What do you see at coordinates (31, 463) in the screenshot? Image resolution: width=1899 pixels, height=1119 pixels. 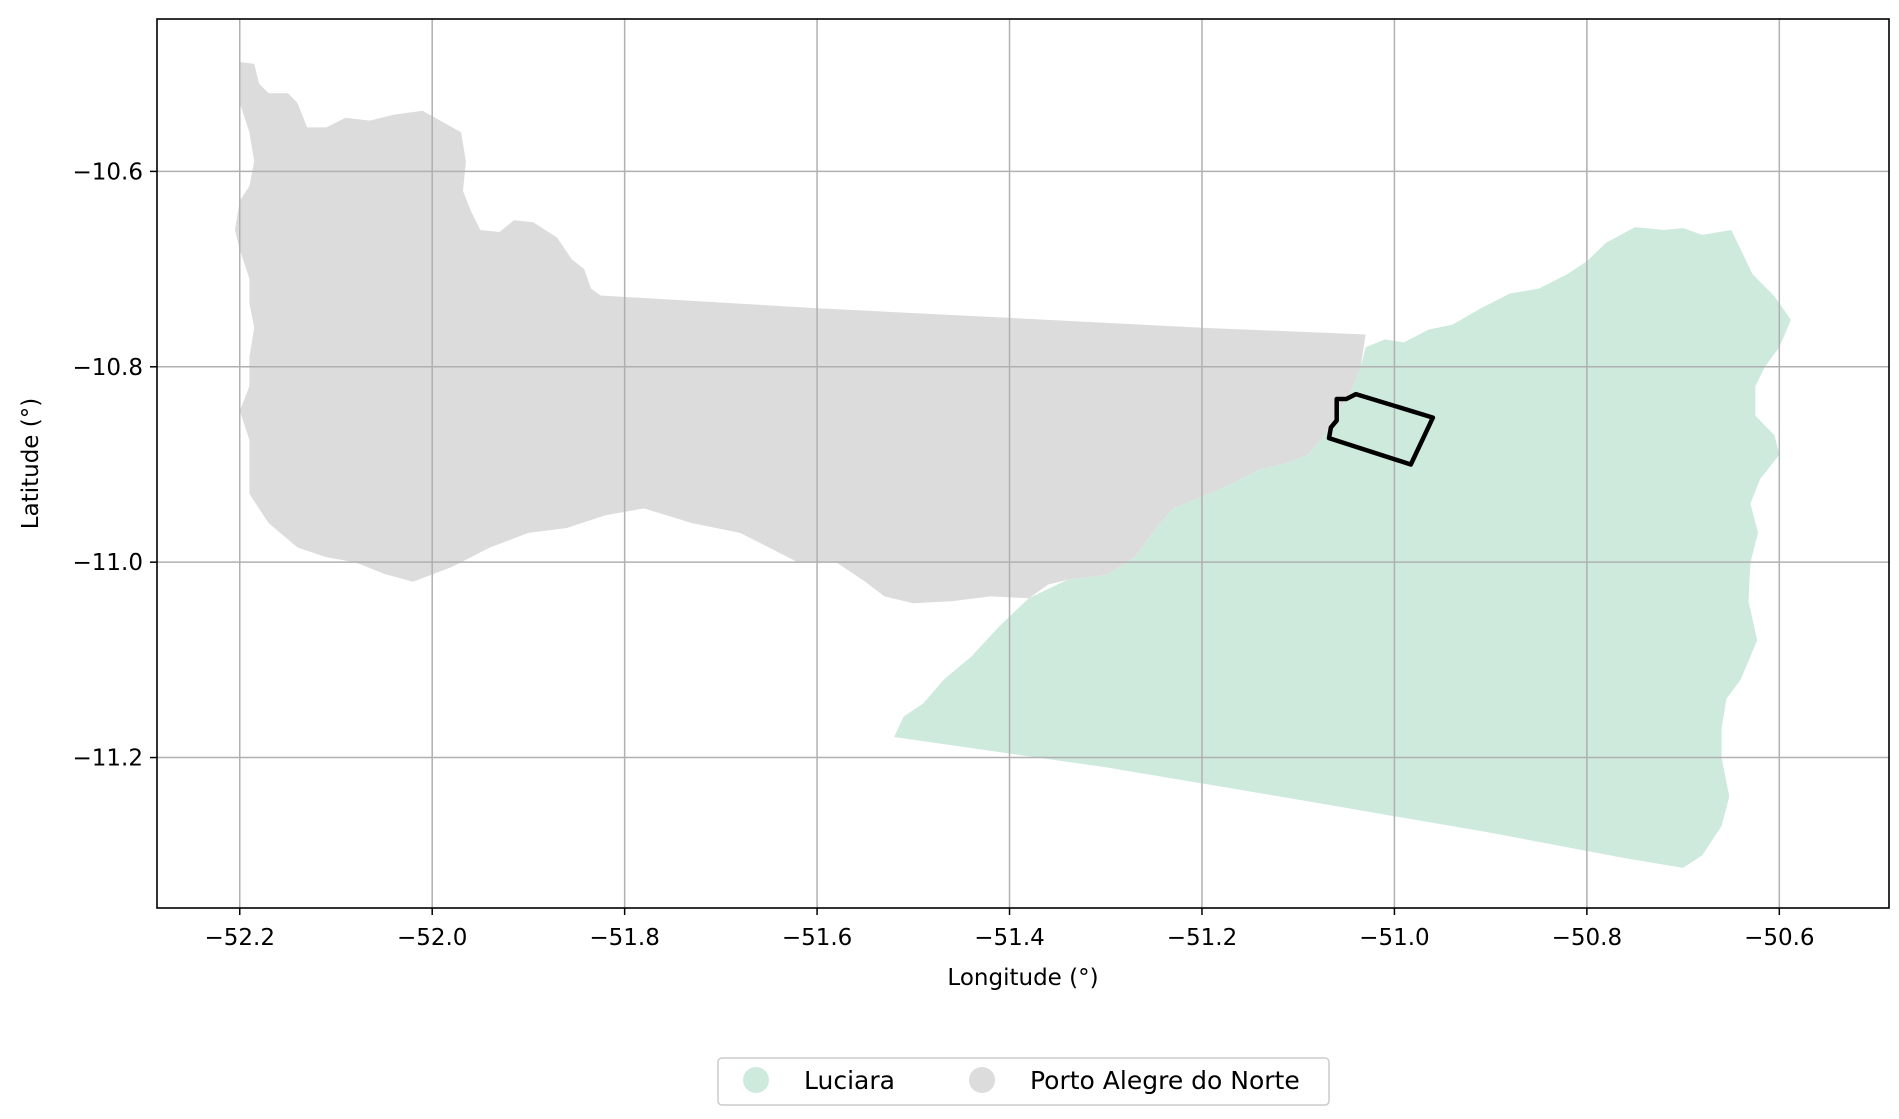 I see `y-axis-label: Latitude (°)` at bounding box center [31, 463].